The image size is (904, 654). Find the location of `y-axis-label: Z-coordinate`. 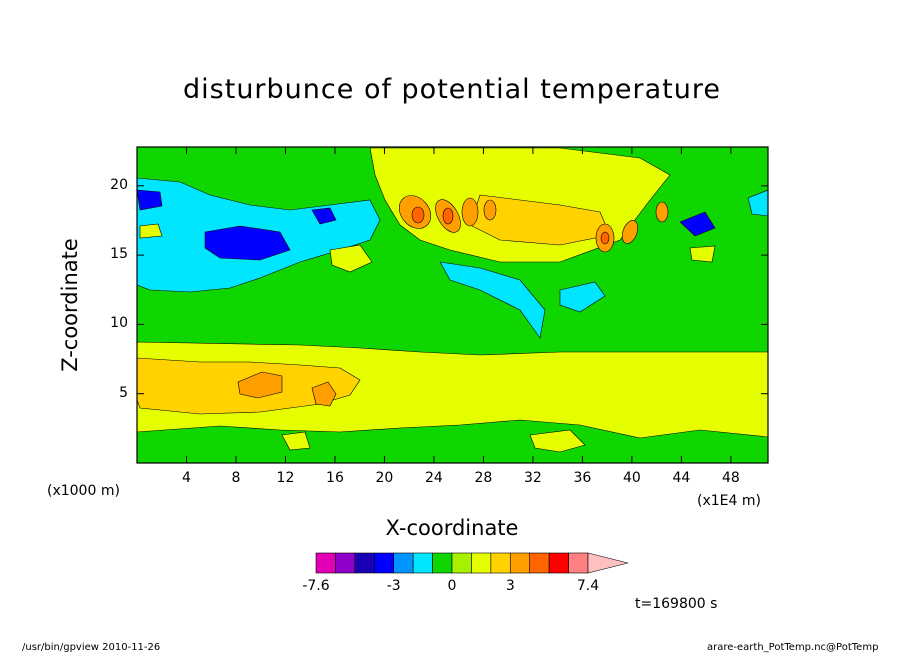

y-axis-label: Z-coordinate is located at coordinates (70, 305).